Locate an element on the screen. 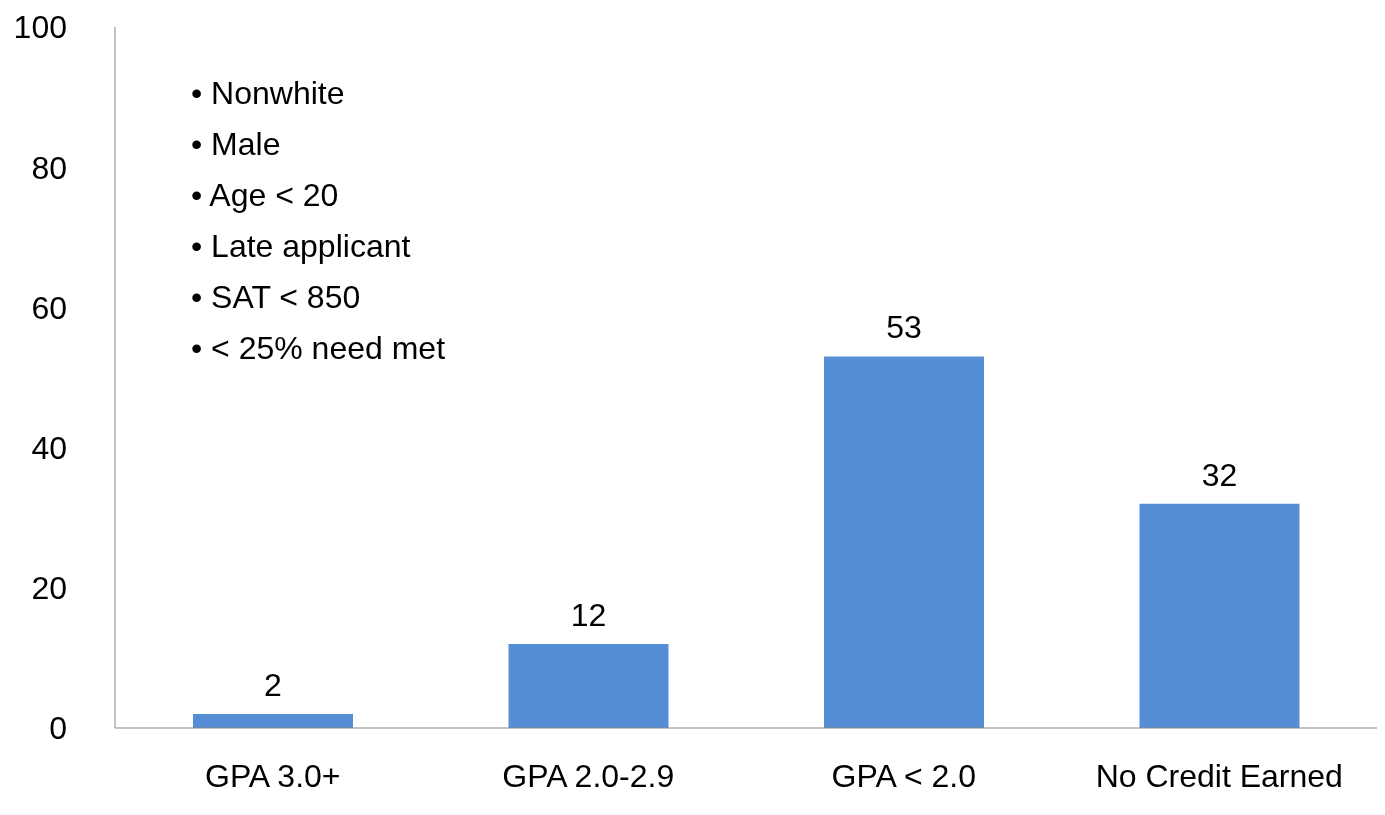 The height and width of the screenshot is (815, 1385). y-tick-label: 60 is located at coordinates (49, 307).